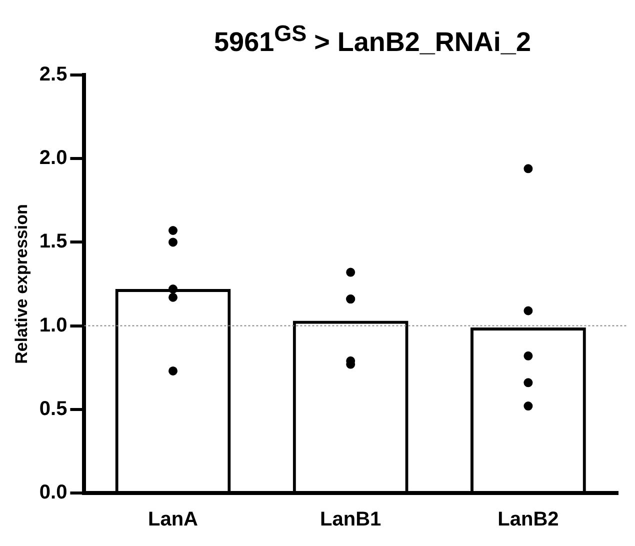 The image size is (635, 546). Describe the element at coordinates (53, 75) in the screenshot. I see `y-tick-label: 2.5` at that location.